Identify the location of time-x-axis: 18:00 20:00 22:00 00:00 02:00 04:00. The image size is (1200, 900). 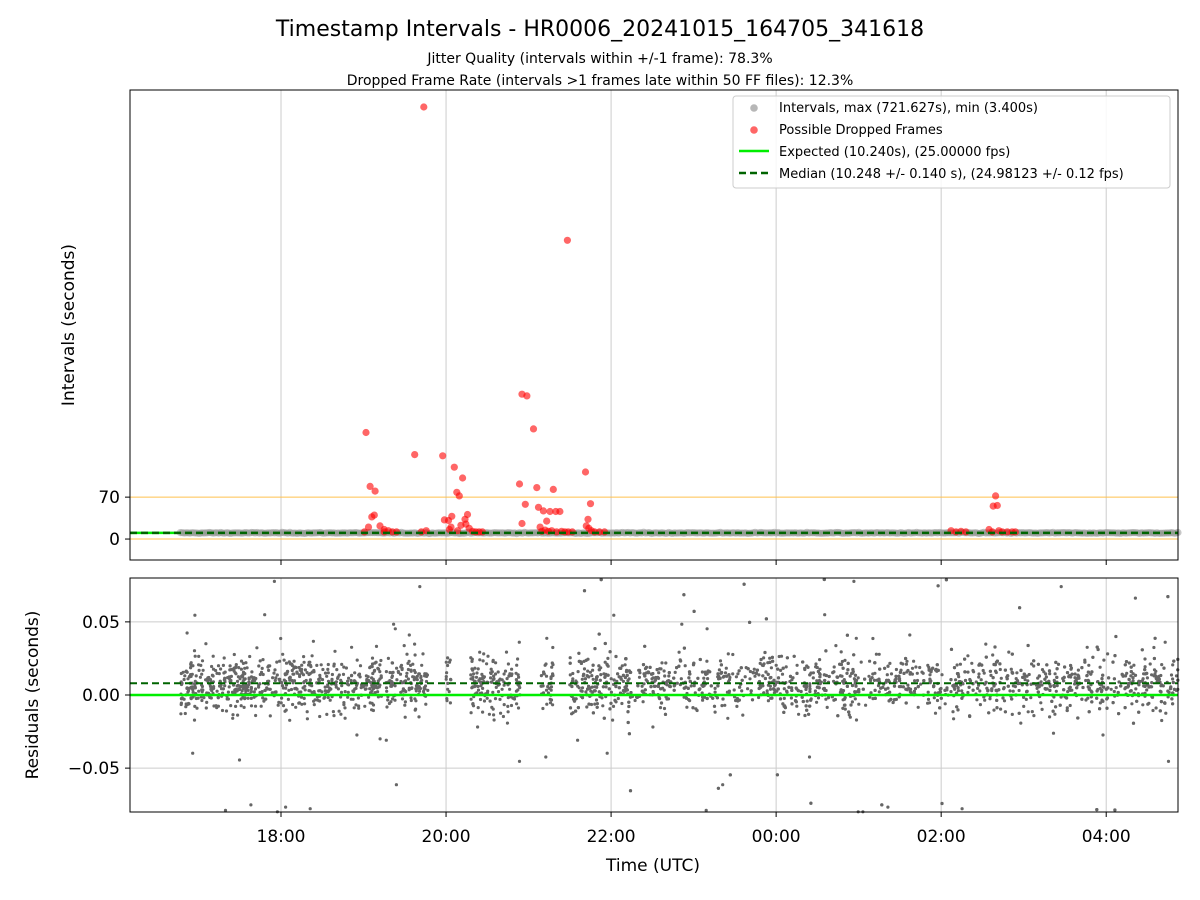
(694, 829).